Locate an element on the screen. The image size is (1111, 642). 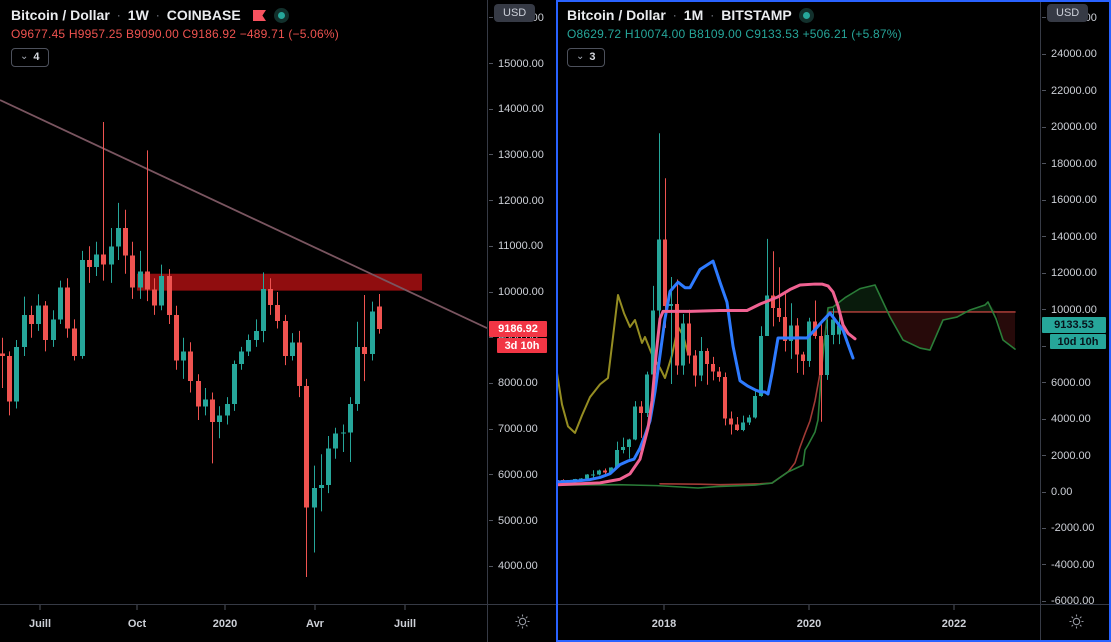
price-tick-label: 13000.00 is located at coordinates (516, 155).